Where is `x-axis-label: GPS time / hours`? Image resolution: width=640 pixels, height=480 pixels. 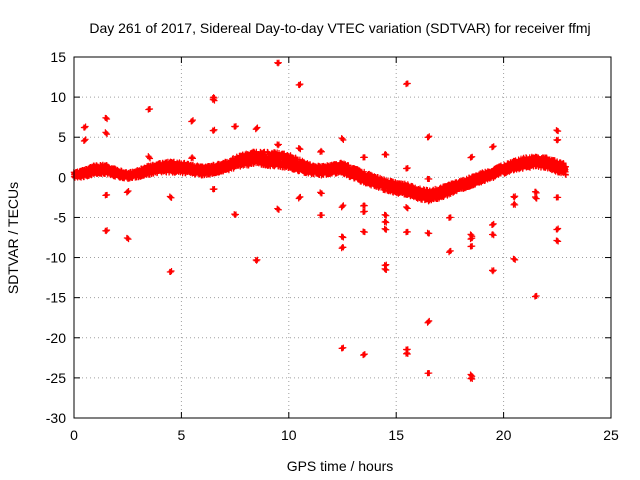 x-axis-label: GPS time / hours is located at coordinates (340, 466).